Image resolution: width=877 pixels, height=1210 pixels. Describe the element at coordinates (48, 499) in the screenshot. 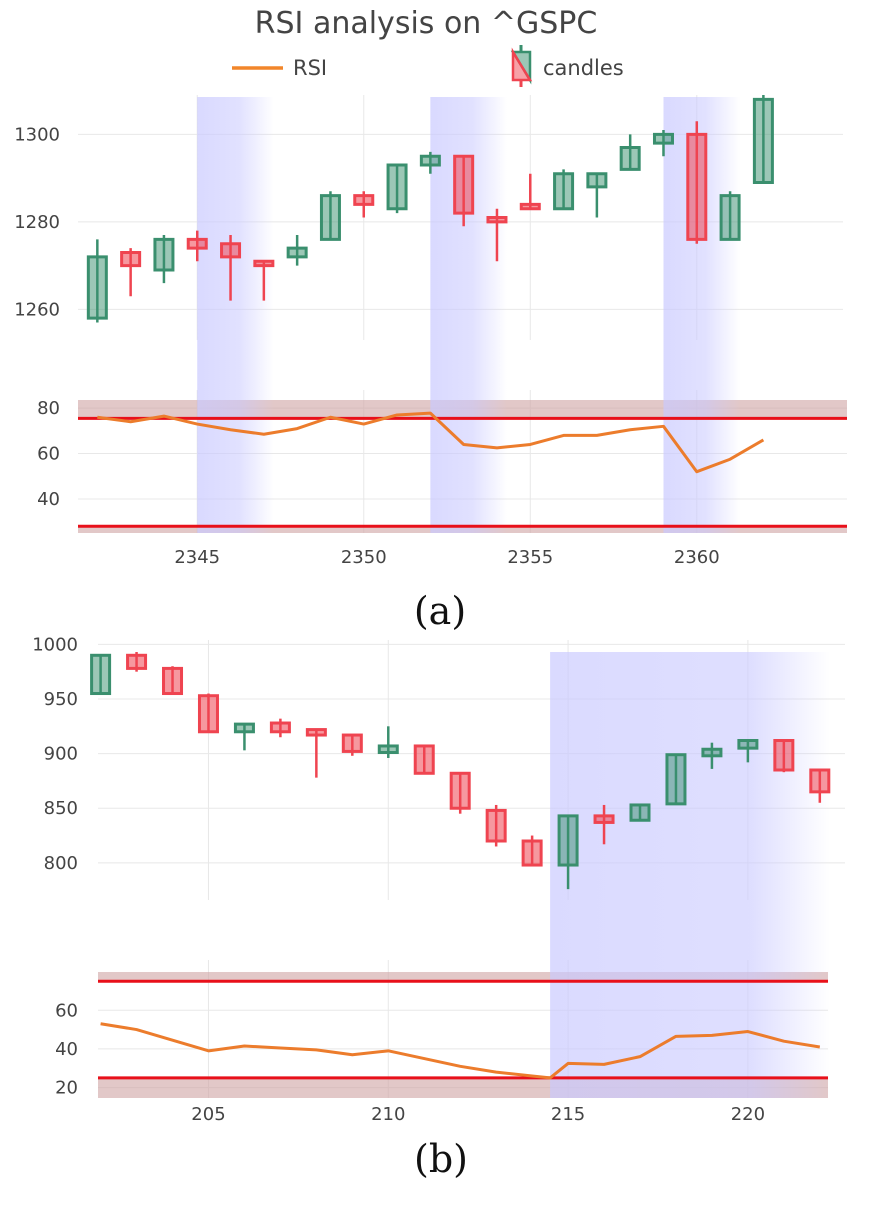

I see `rsi-ytick-label-a: 40` at that location.